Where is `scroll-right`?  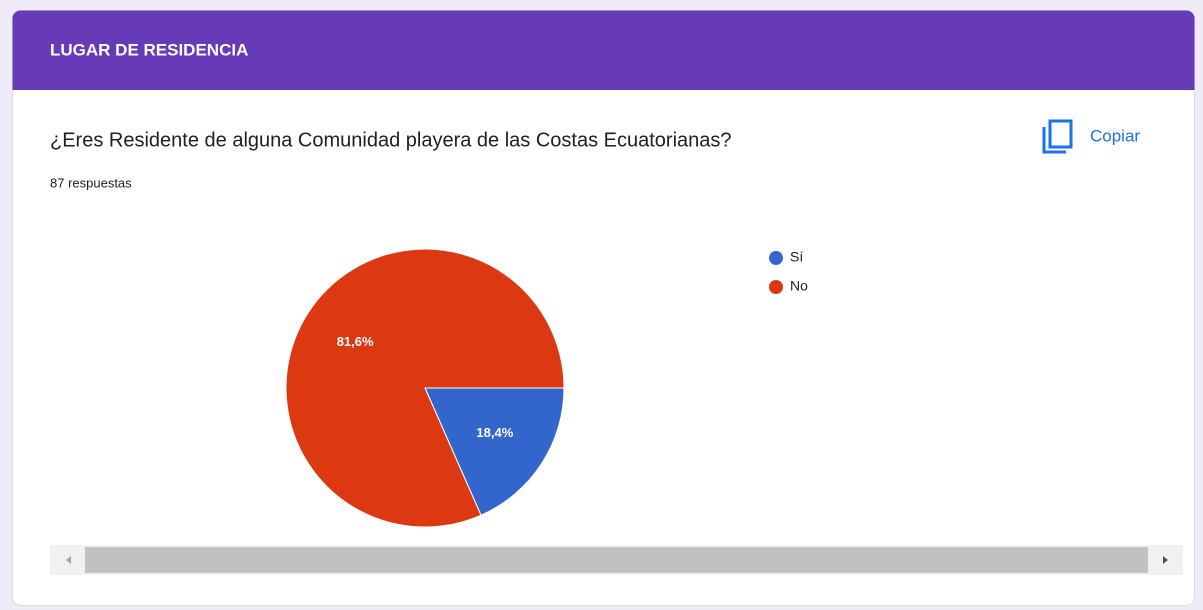 scroll-right is located at coordinates (1165, 560).